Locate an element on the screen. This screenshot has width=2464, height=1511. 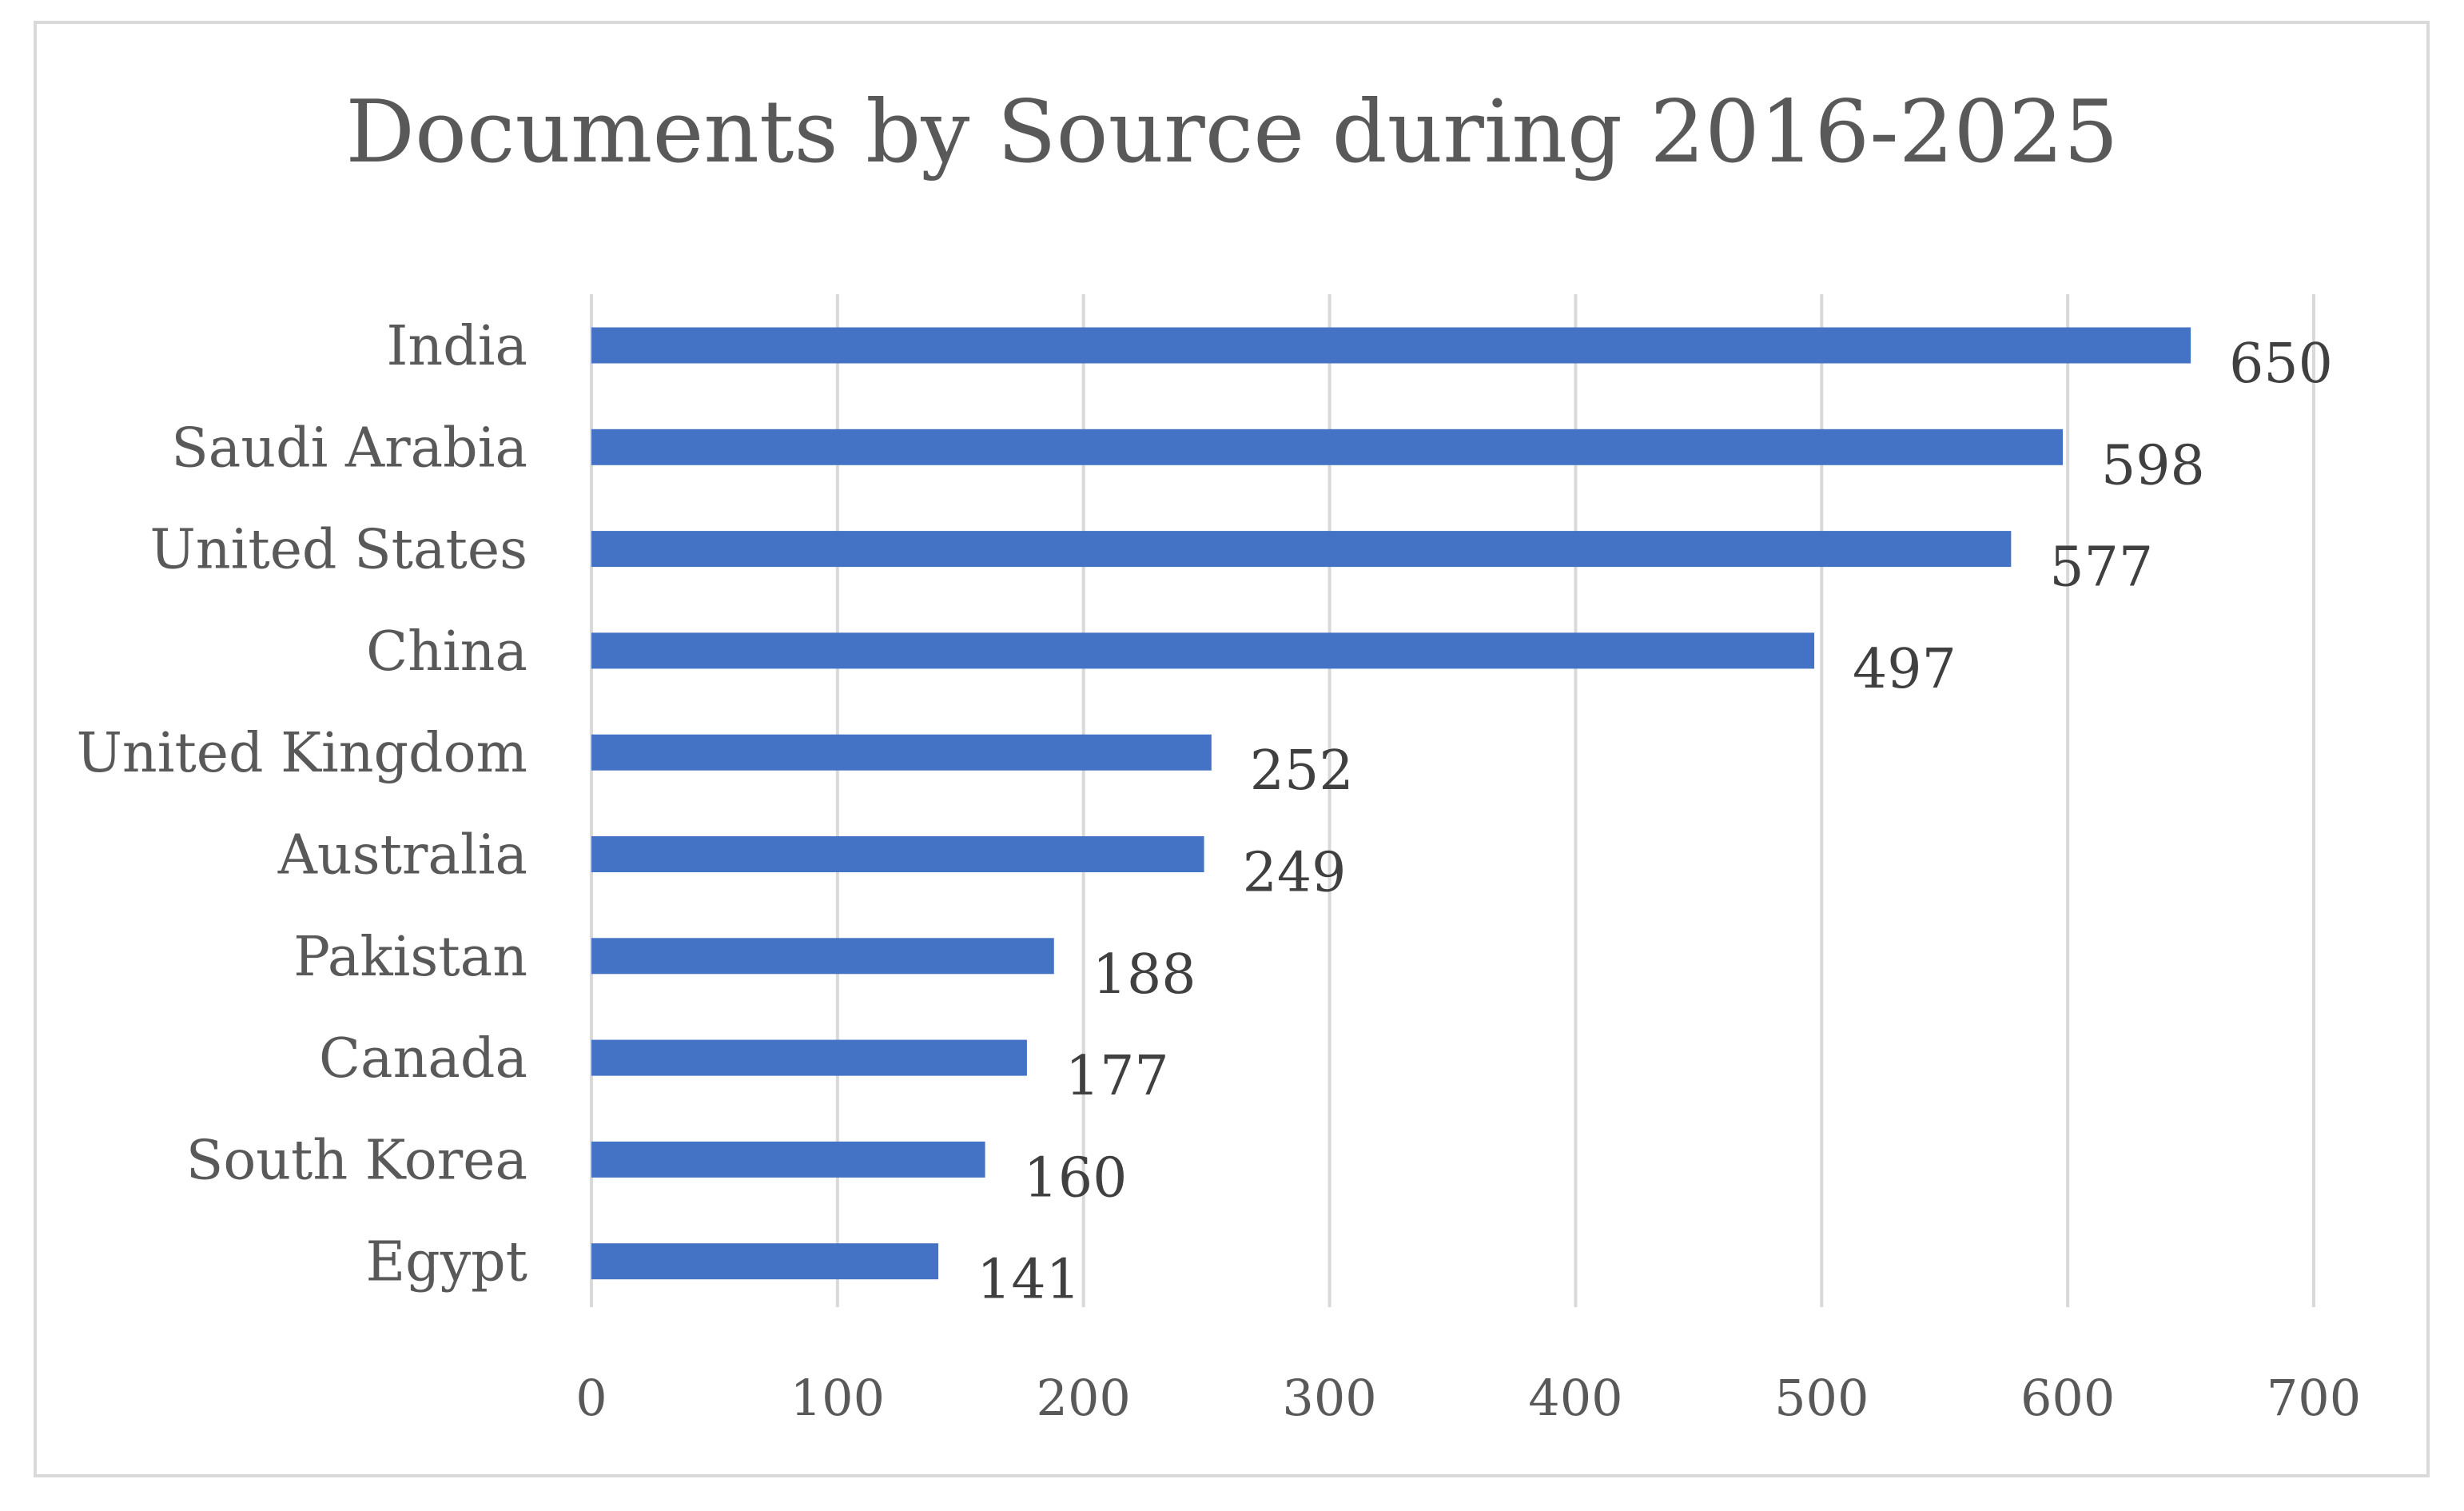
data-label: 249 is located at coordinates (1295, 873).